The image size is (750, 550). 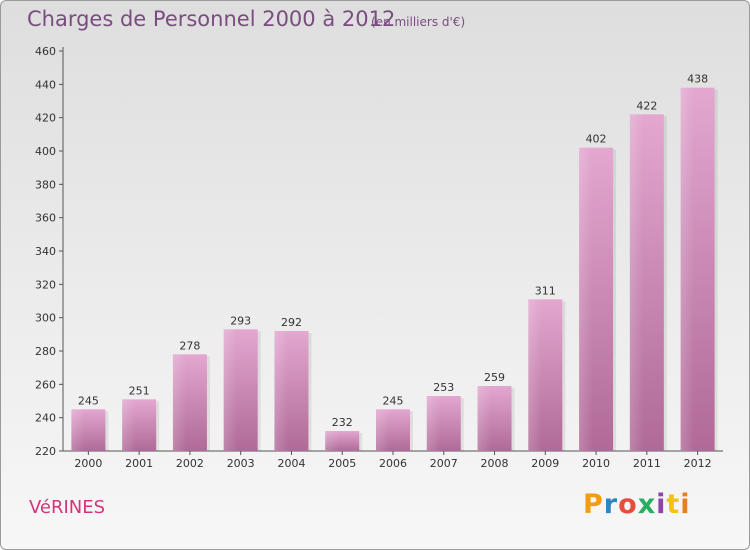 What do you see at coordinates (211, 19) in the screenshot?
I see `chart-title: Charges de Personnel 2000 à 2012` at bounding box center [211, 19].